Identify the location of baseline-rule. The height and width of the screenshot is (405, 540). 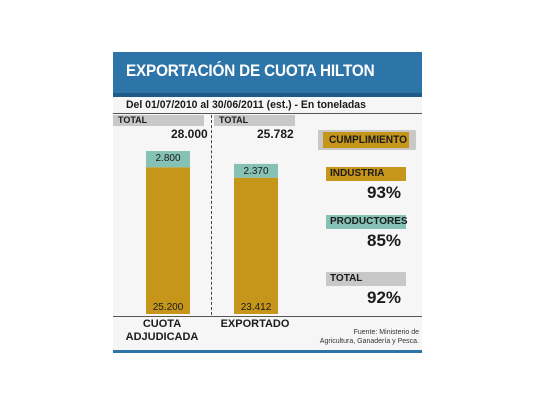
(267, 316).